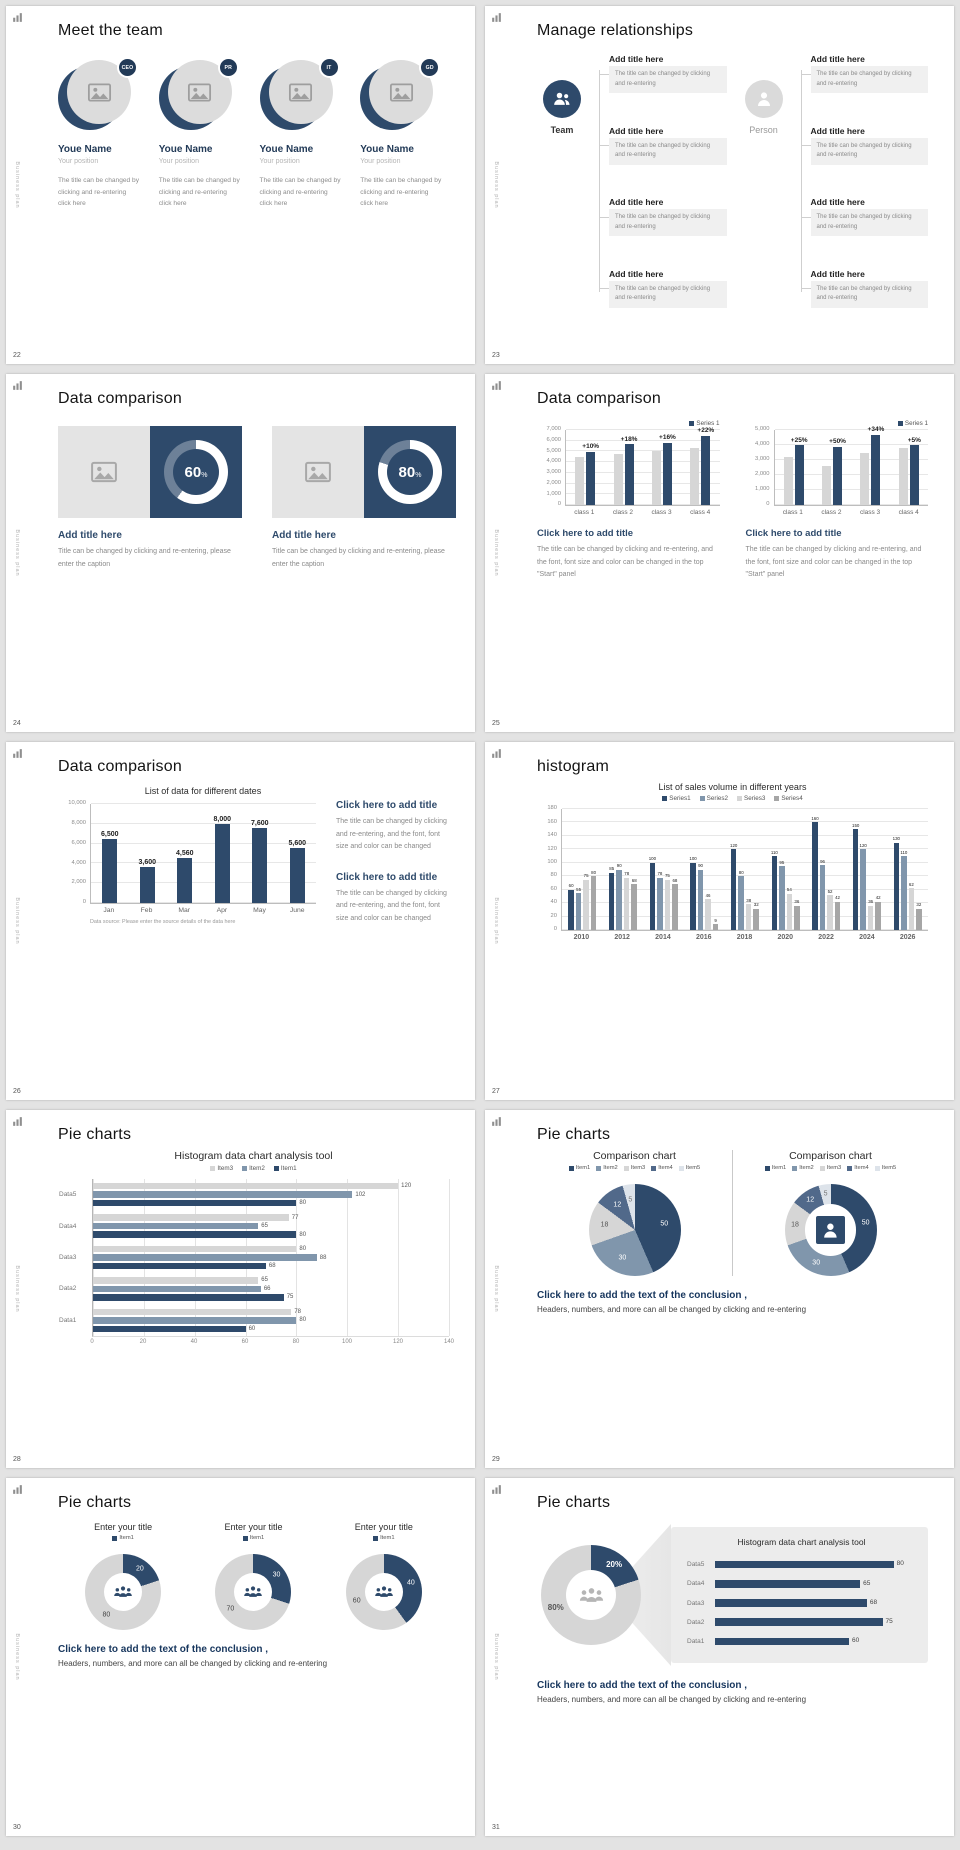  Describe the element at coordinates (222, 819) in the screenshot. I see `bar-value-label: 8,000` at that location.